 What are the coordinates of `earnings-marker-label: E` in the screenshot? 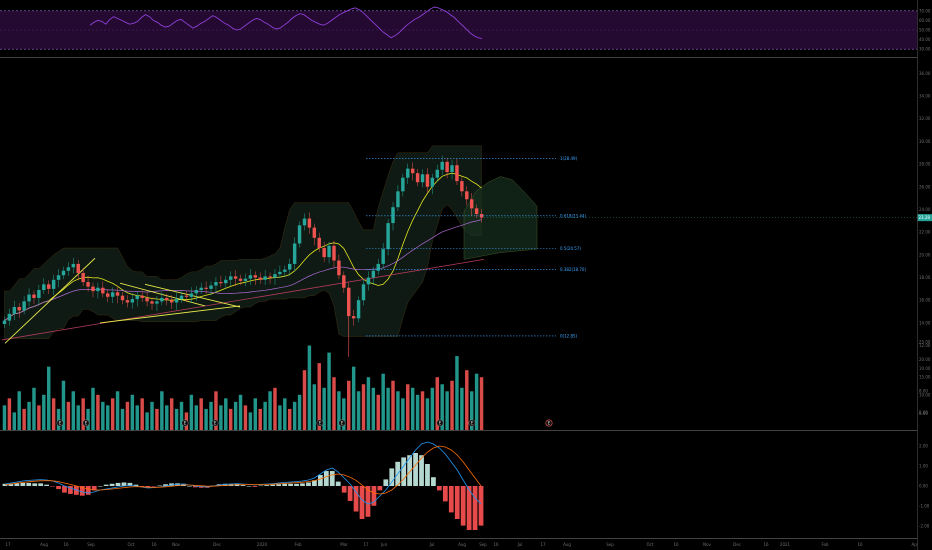 It's located at (60, 423).